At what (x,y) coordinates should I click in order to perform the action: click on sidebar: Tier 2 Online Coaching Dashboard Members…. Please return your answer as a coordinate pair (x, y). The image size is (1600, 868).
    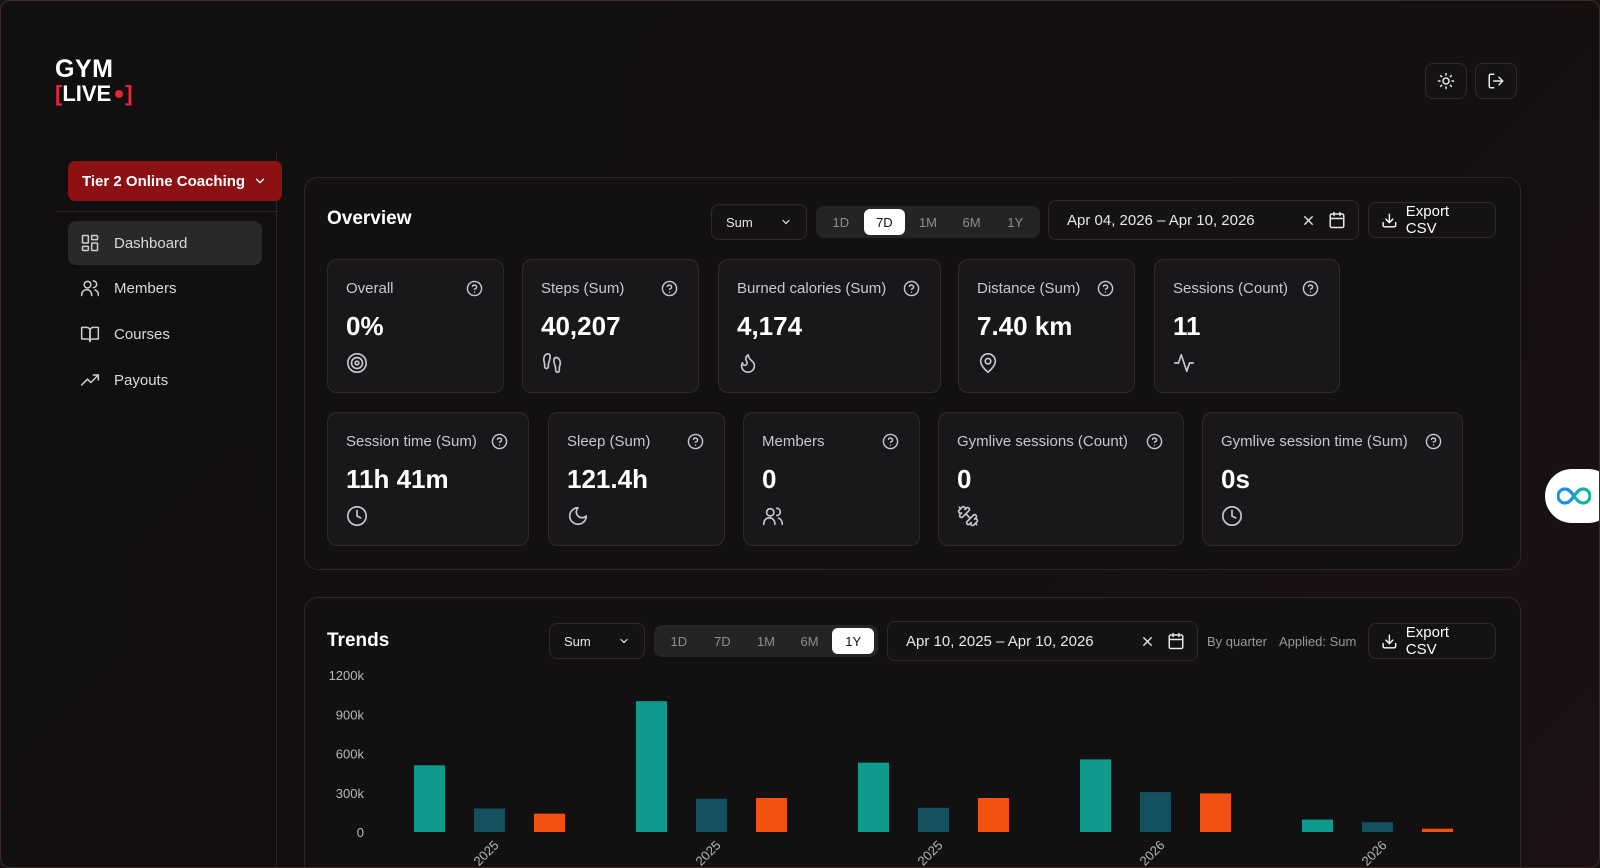
    Looking at the image, I should click on (168, 509).